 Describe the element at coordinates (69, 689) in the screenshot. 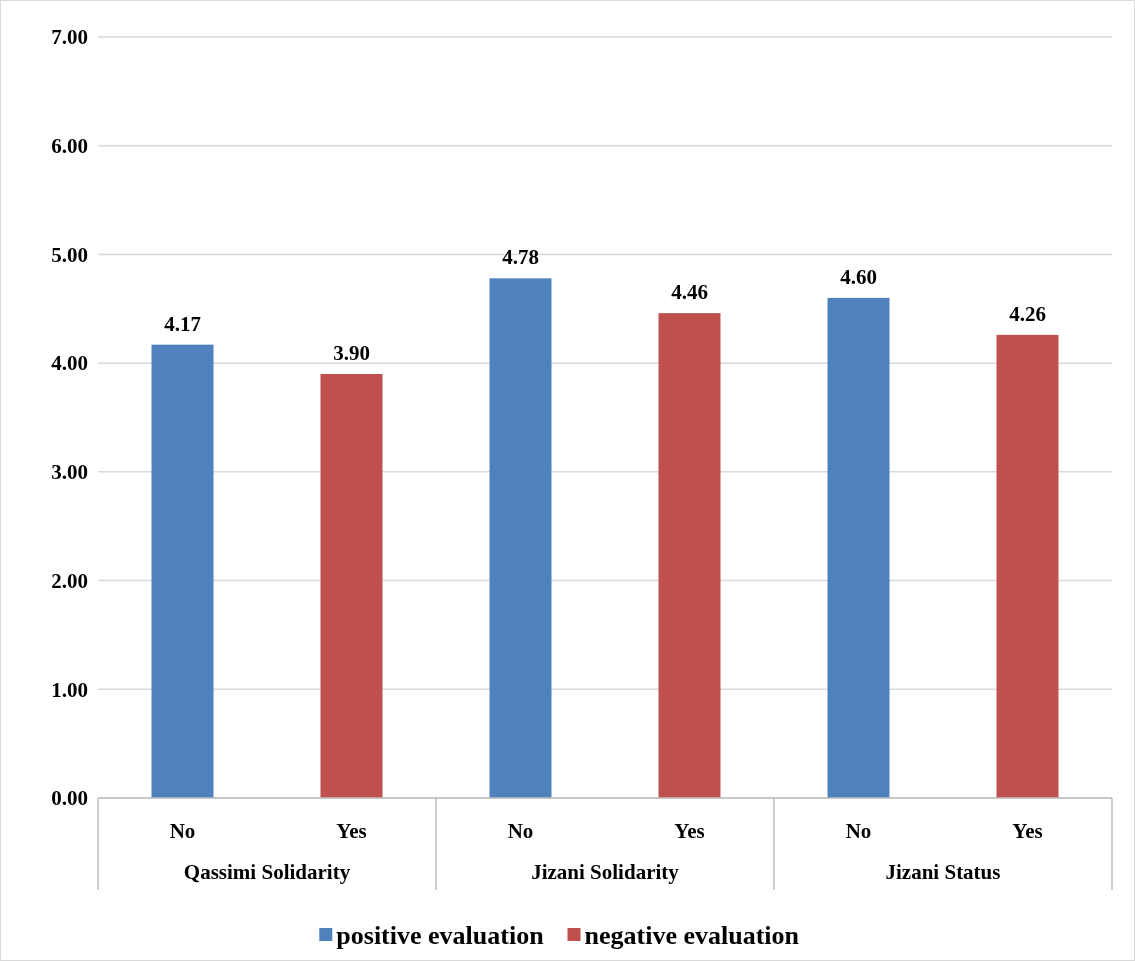

I see `y-tick-label: 1.00` at that location.